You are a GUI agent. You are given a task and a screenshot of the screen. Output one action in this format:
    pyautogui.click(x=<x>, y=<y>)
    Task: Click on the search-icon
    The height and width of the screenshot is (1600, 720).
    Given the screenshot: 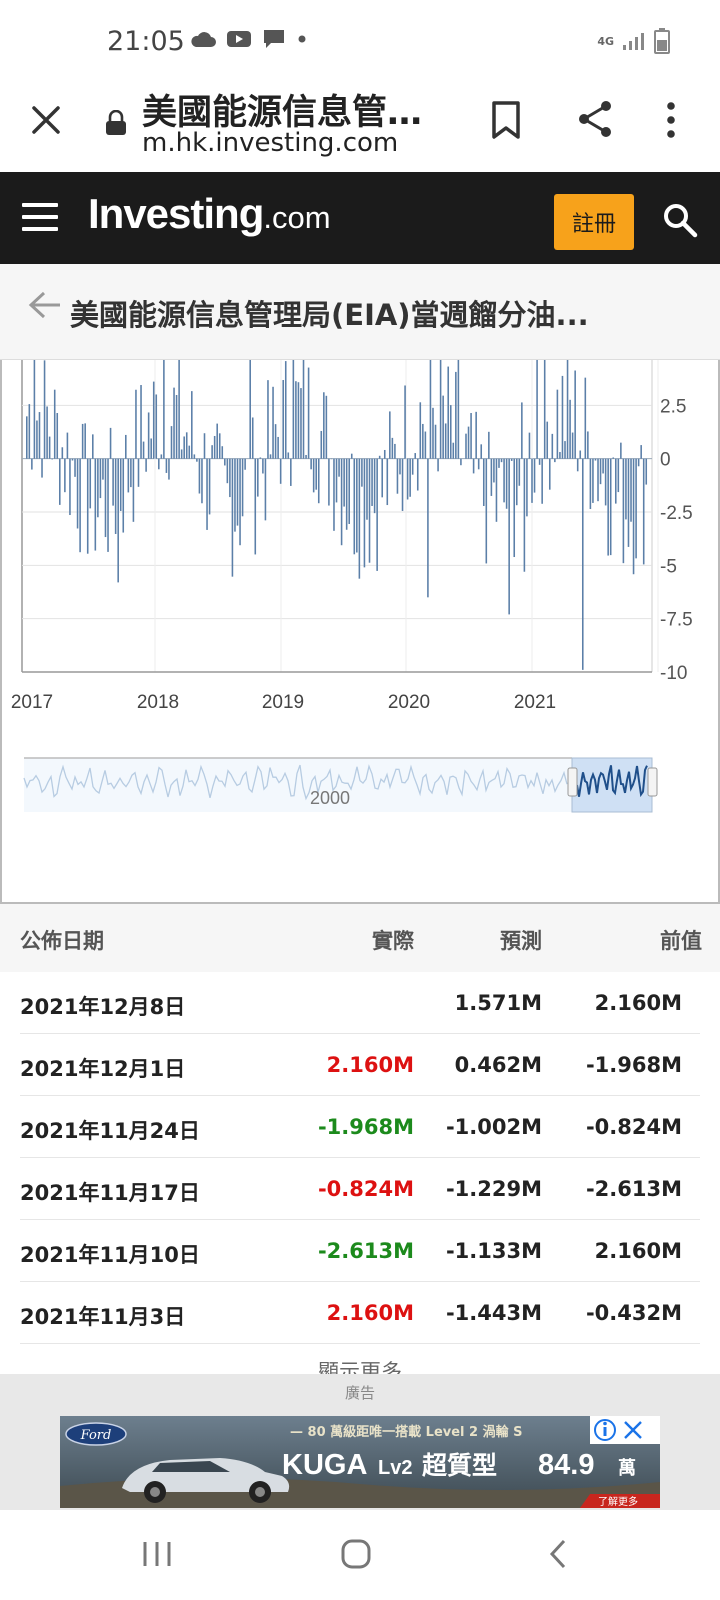 What is the action you would take?
    pyautogui.click(x=680, y=220)
    